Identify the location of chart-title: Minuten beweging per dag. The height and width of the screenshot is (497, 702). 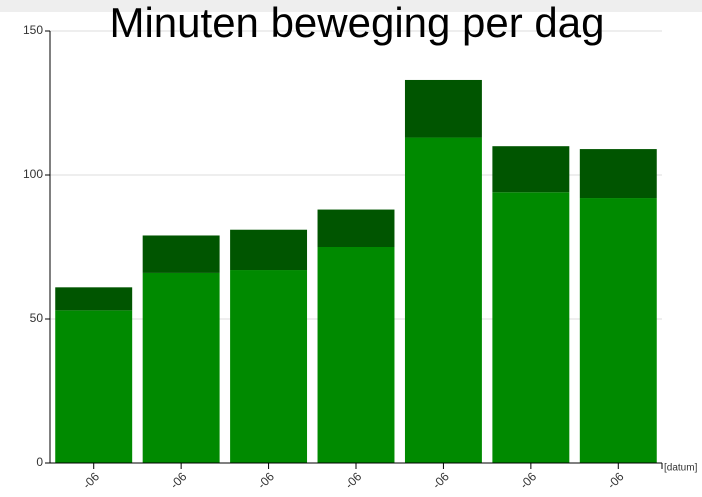
(356, 23).